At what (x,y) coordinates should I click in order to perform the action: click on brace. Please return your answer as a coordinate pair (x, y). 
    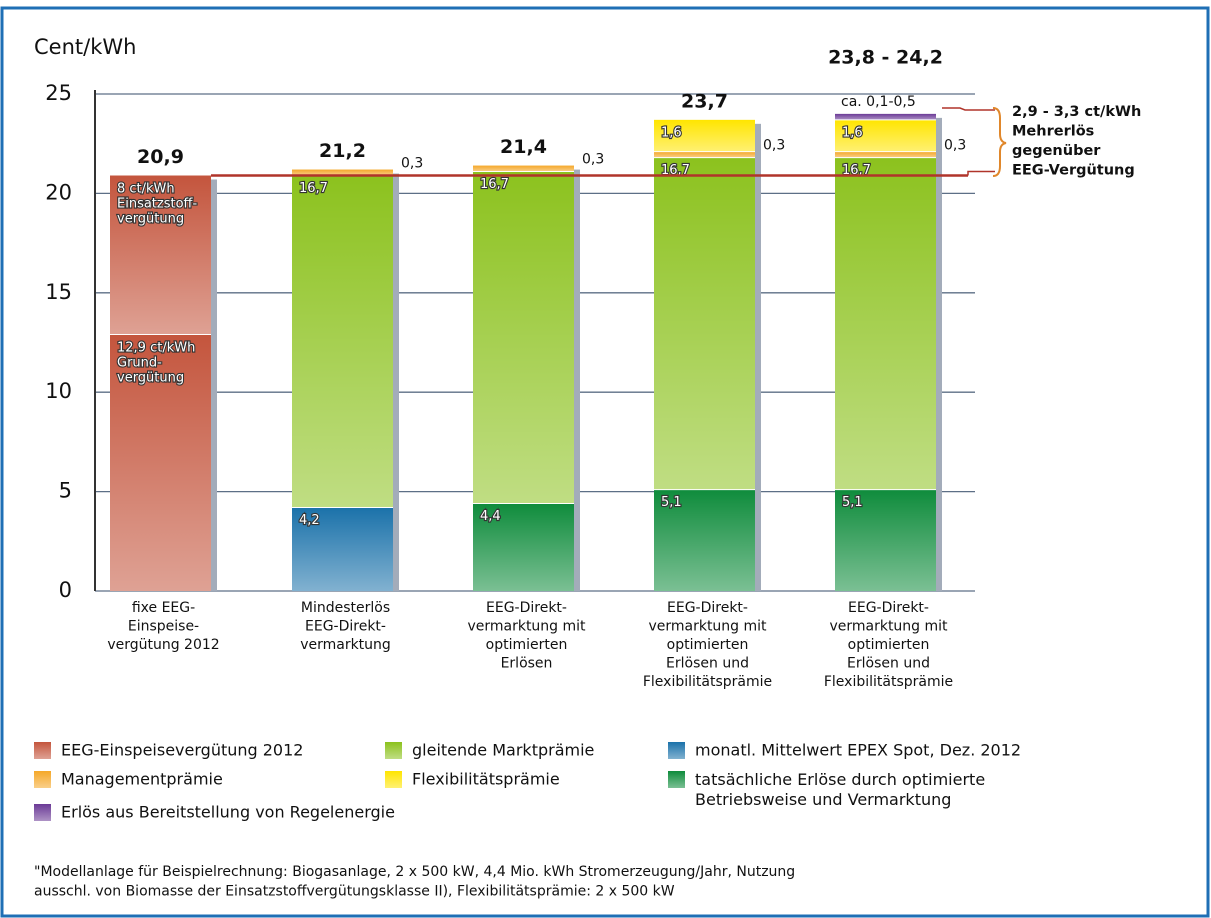
    Looking at the image, I should click on (999, 142).